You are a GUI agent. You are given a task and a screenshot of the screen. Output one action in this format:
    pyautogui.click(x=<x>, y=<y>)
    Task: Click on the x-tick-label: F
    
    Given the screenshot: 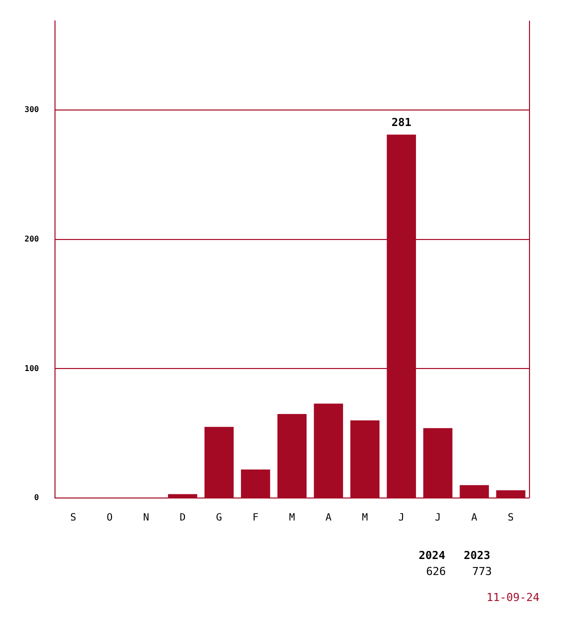 What is the action you would take?
    pyautogui.click(x=255, y=518)
    